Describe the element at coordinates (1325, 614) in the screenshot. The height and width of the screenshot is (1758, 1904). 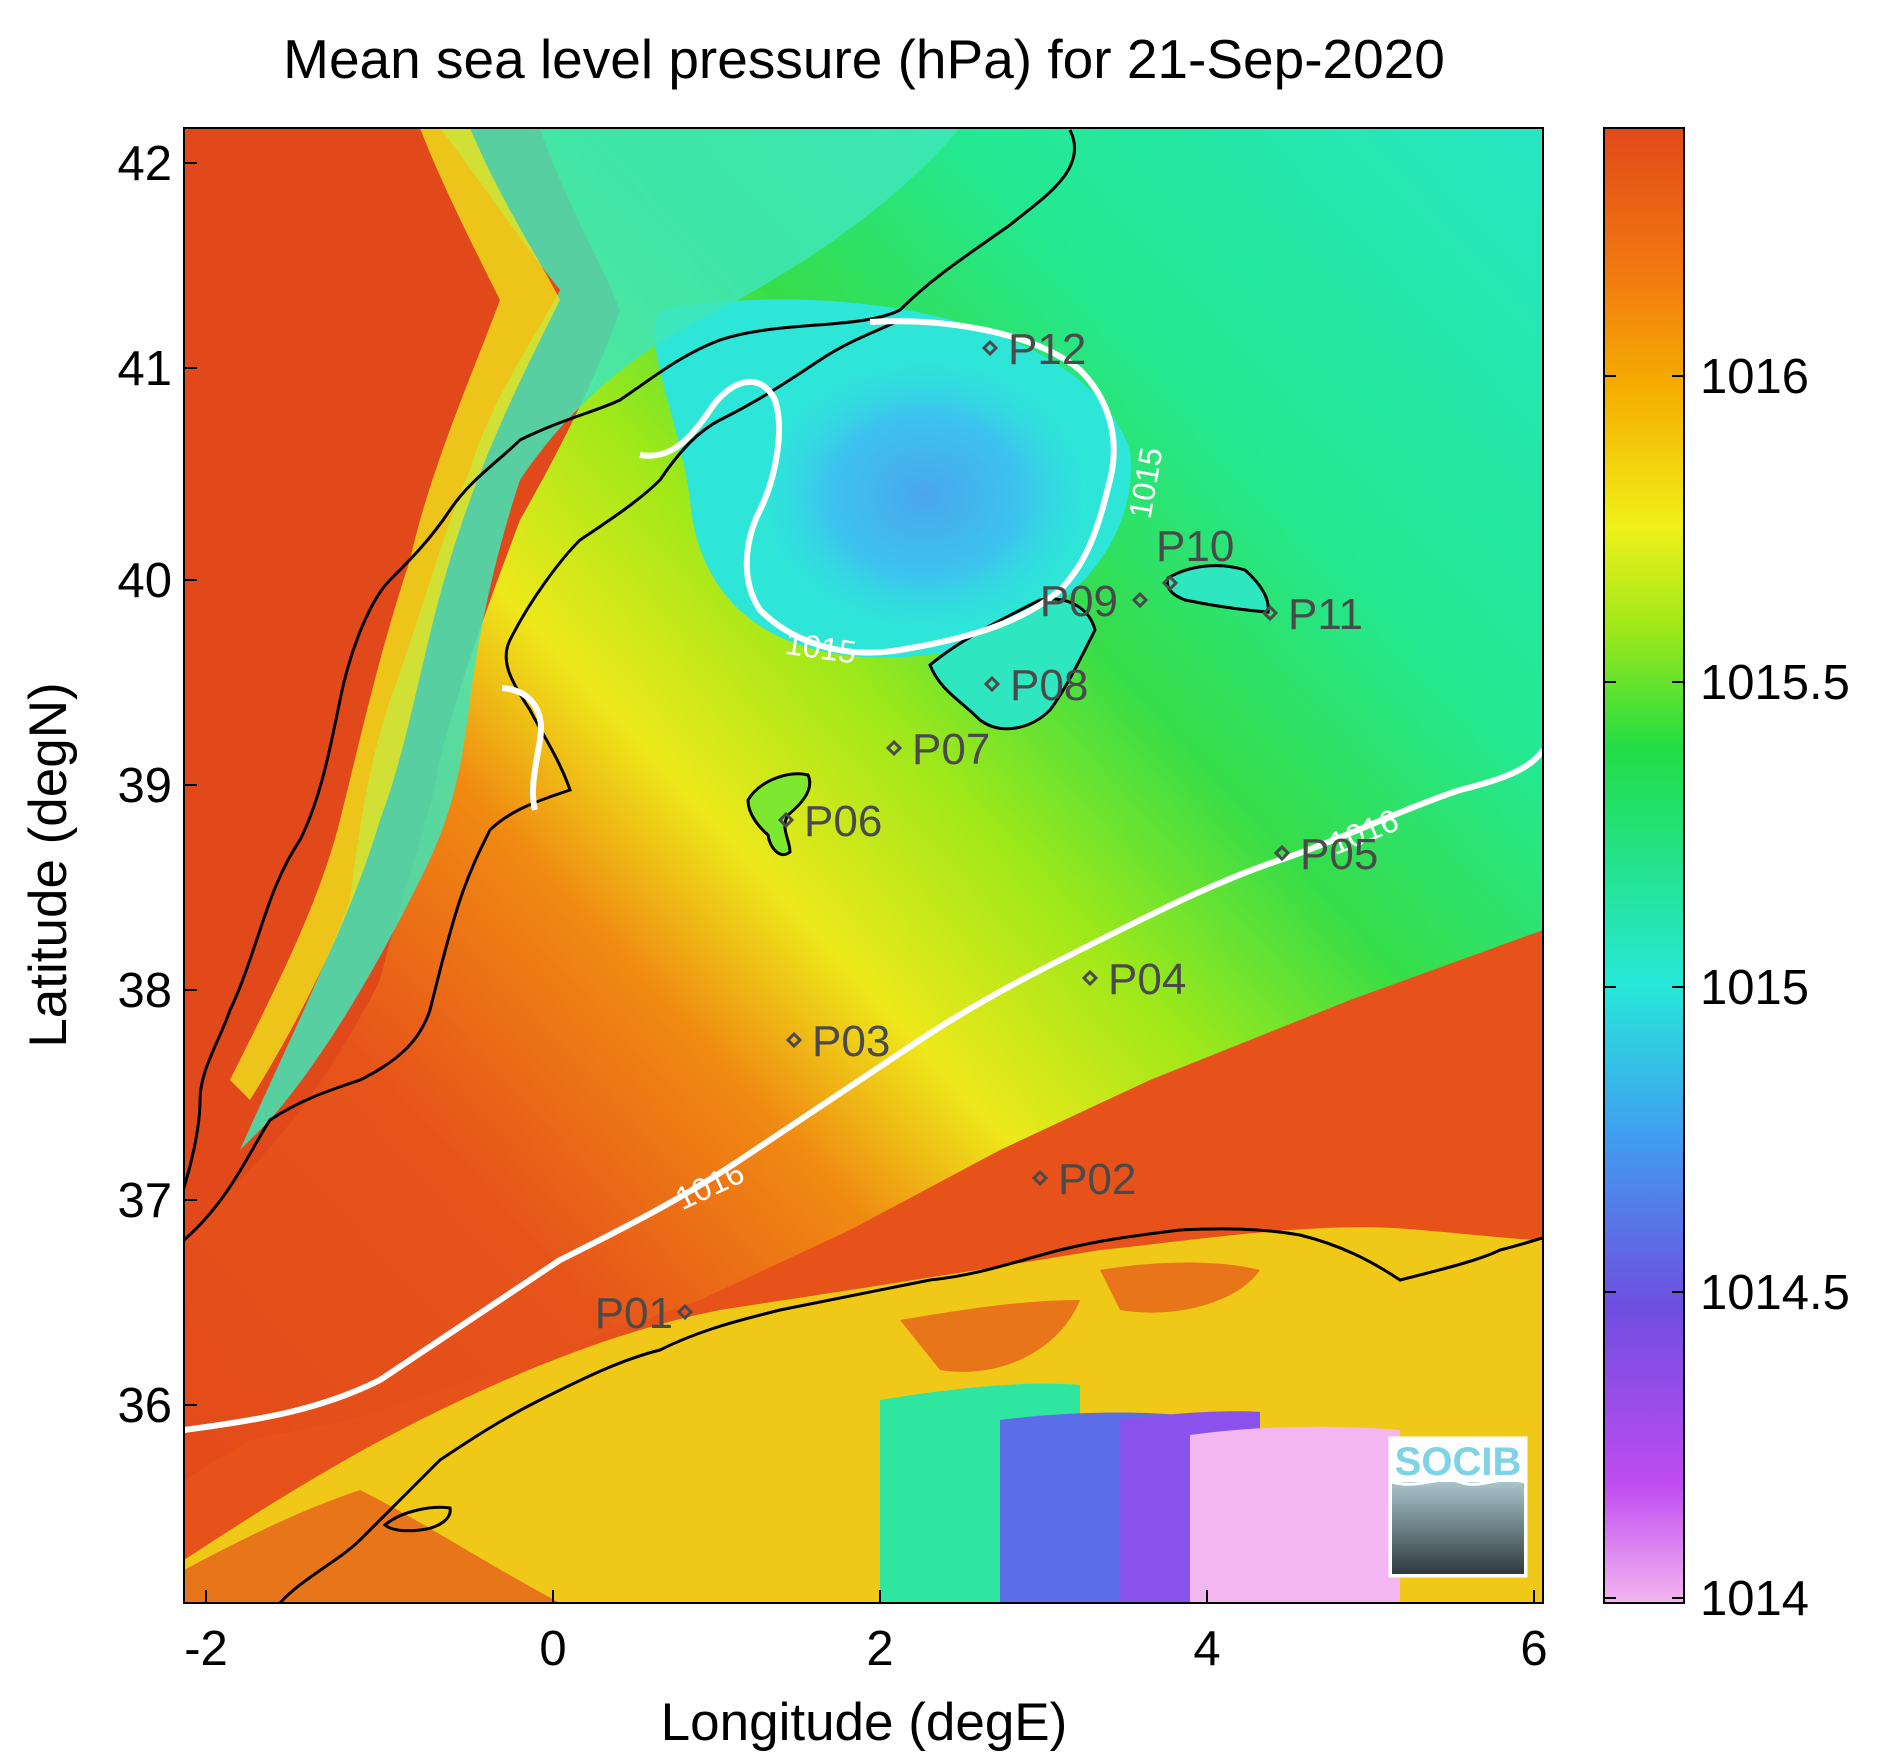
I see `station-label: P11` at that location.